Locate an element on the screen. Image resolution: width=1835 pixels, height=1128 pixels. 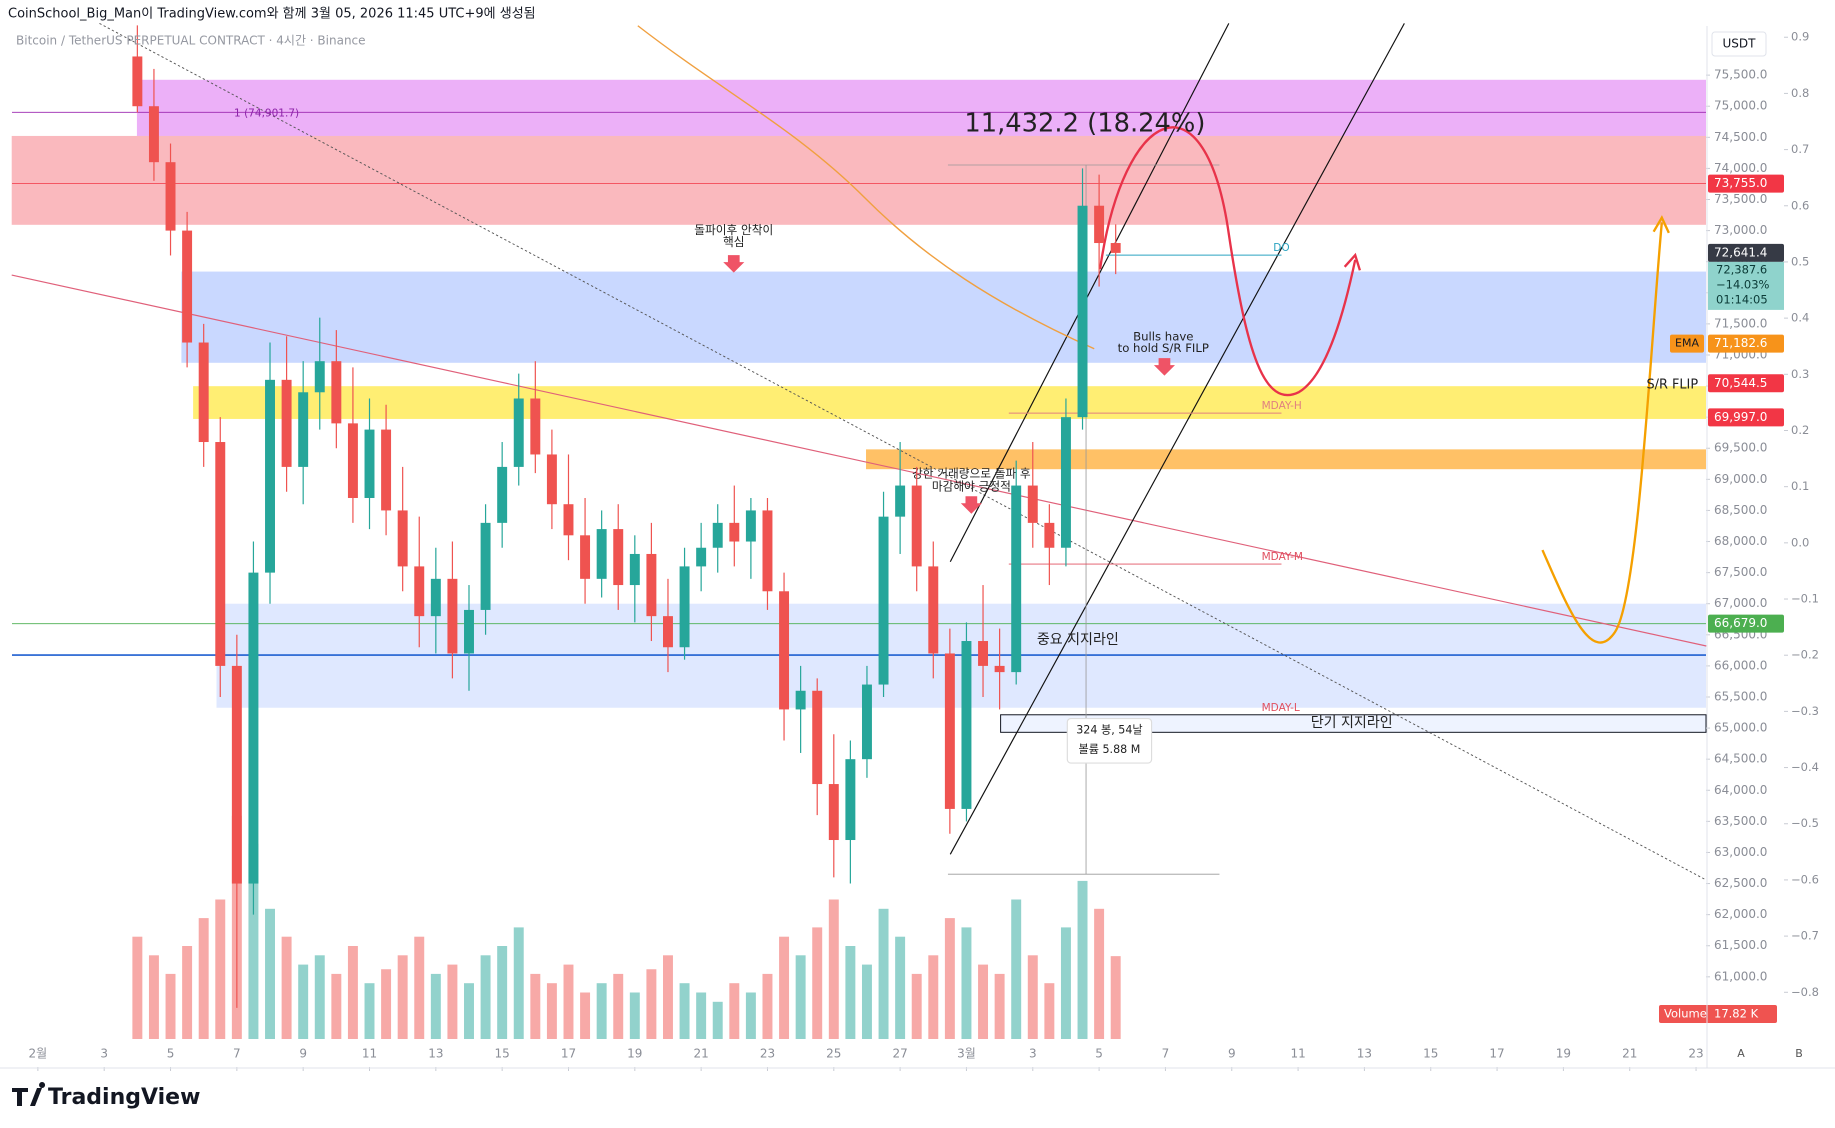
scale-button: B is located at coordinates (1799, 1053).